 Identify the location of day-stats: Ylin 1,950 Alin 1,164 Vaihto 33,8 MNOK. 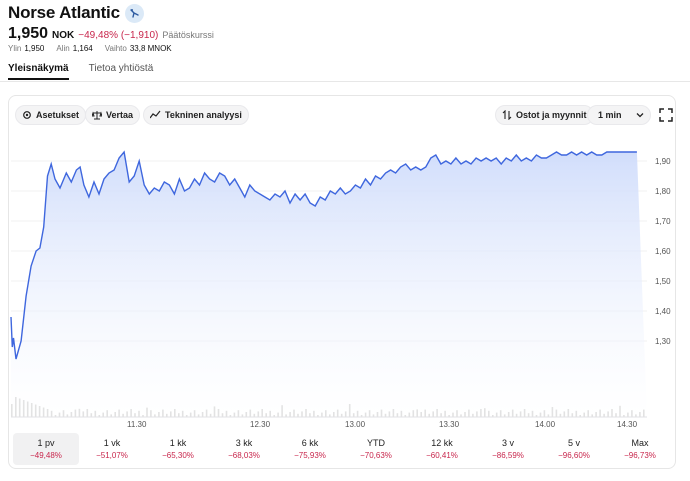
(348, 50).